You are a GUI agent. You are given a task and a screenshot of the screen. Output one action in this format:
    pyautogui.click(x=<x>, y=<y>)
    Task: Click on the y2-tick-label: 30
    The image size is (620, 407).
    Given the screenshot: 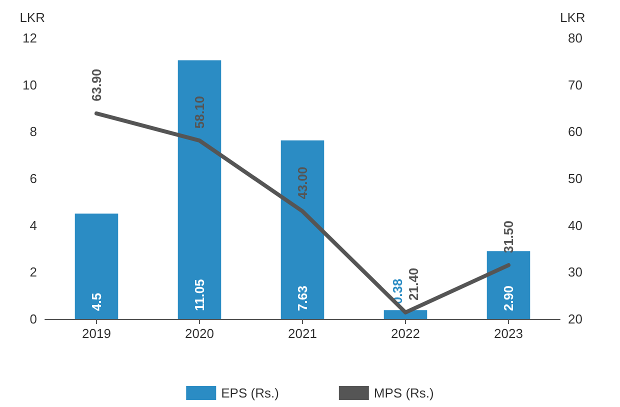 What is the action you would take?
    pyautogui.click(x=575, y=272)
    